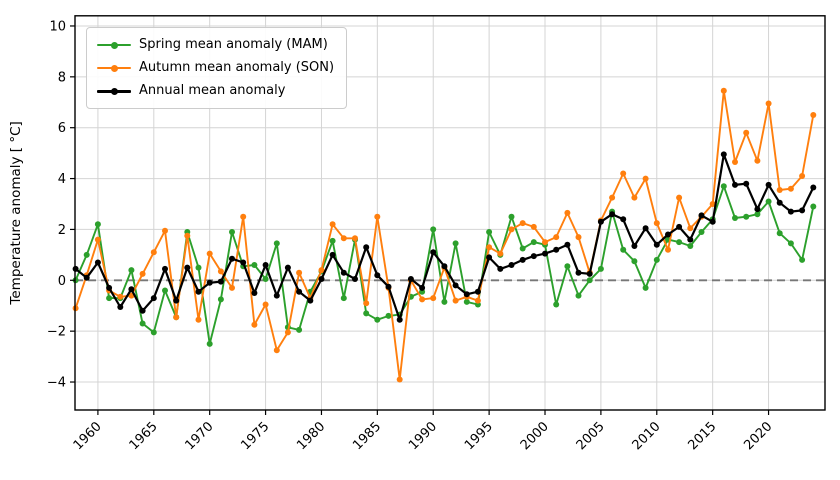 This screenshot has height=480, width=840. I want to click on x-tick-label: 1970, so click(200, 436).